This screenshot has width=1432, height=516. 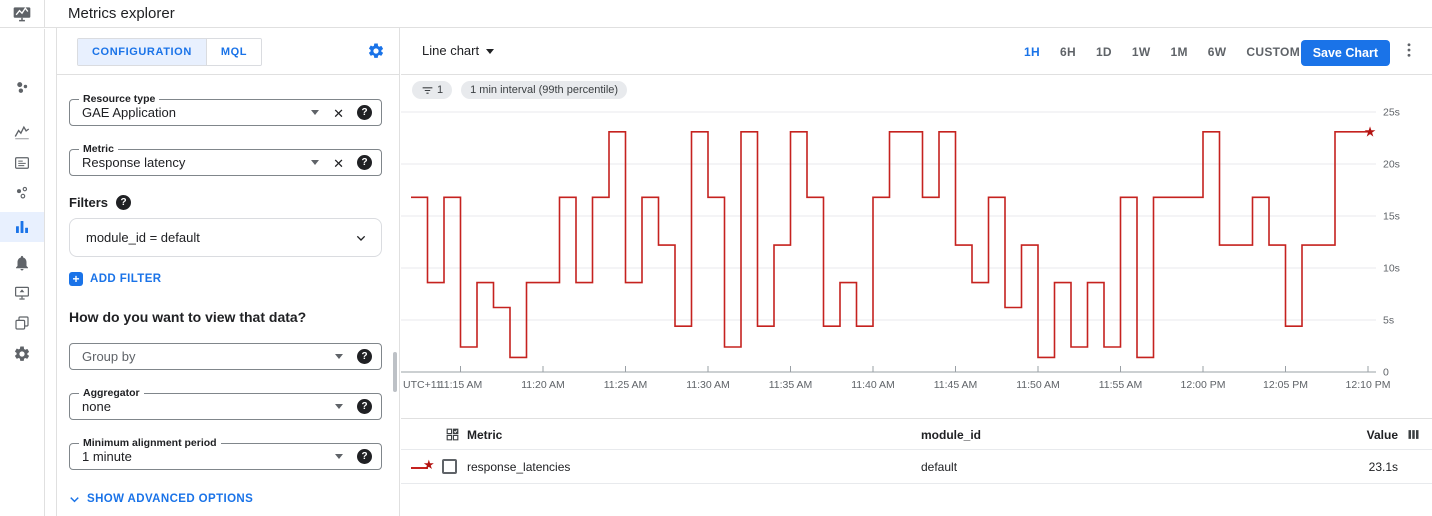 I want to click on sidebar-item-uptime-checks, so click(x=22, y=293).